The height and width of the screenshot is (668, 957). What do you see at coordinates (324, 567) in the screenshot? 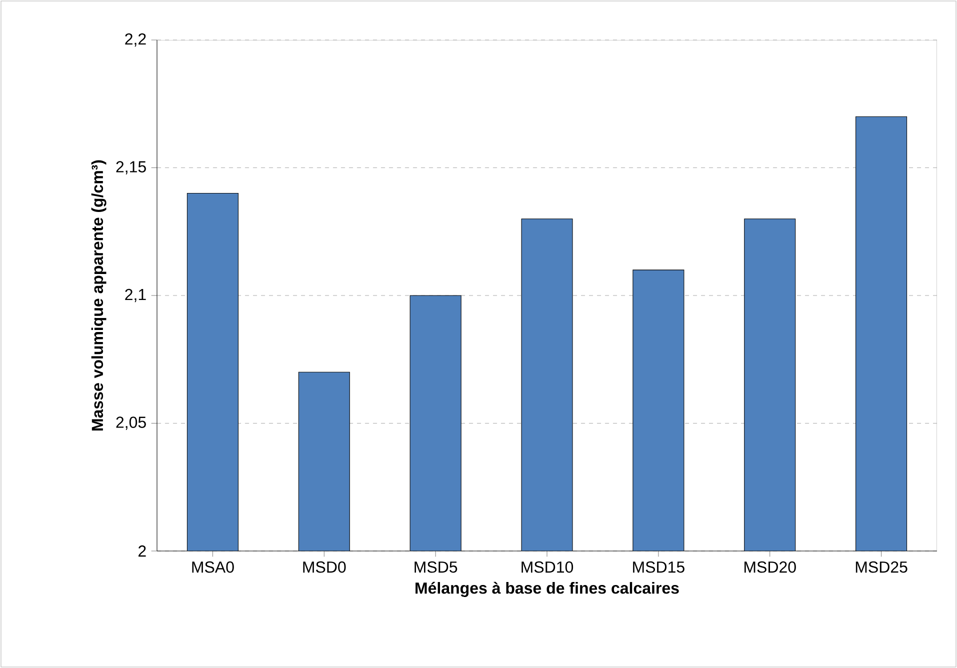
I see `x-tick-label: MSD0` at bounding box center [324, 567].